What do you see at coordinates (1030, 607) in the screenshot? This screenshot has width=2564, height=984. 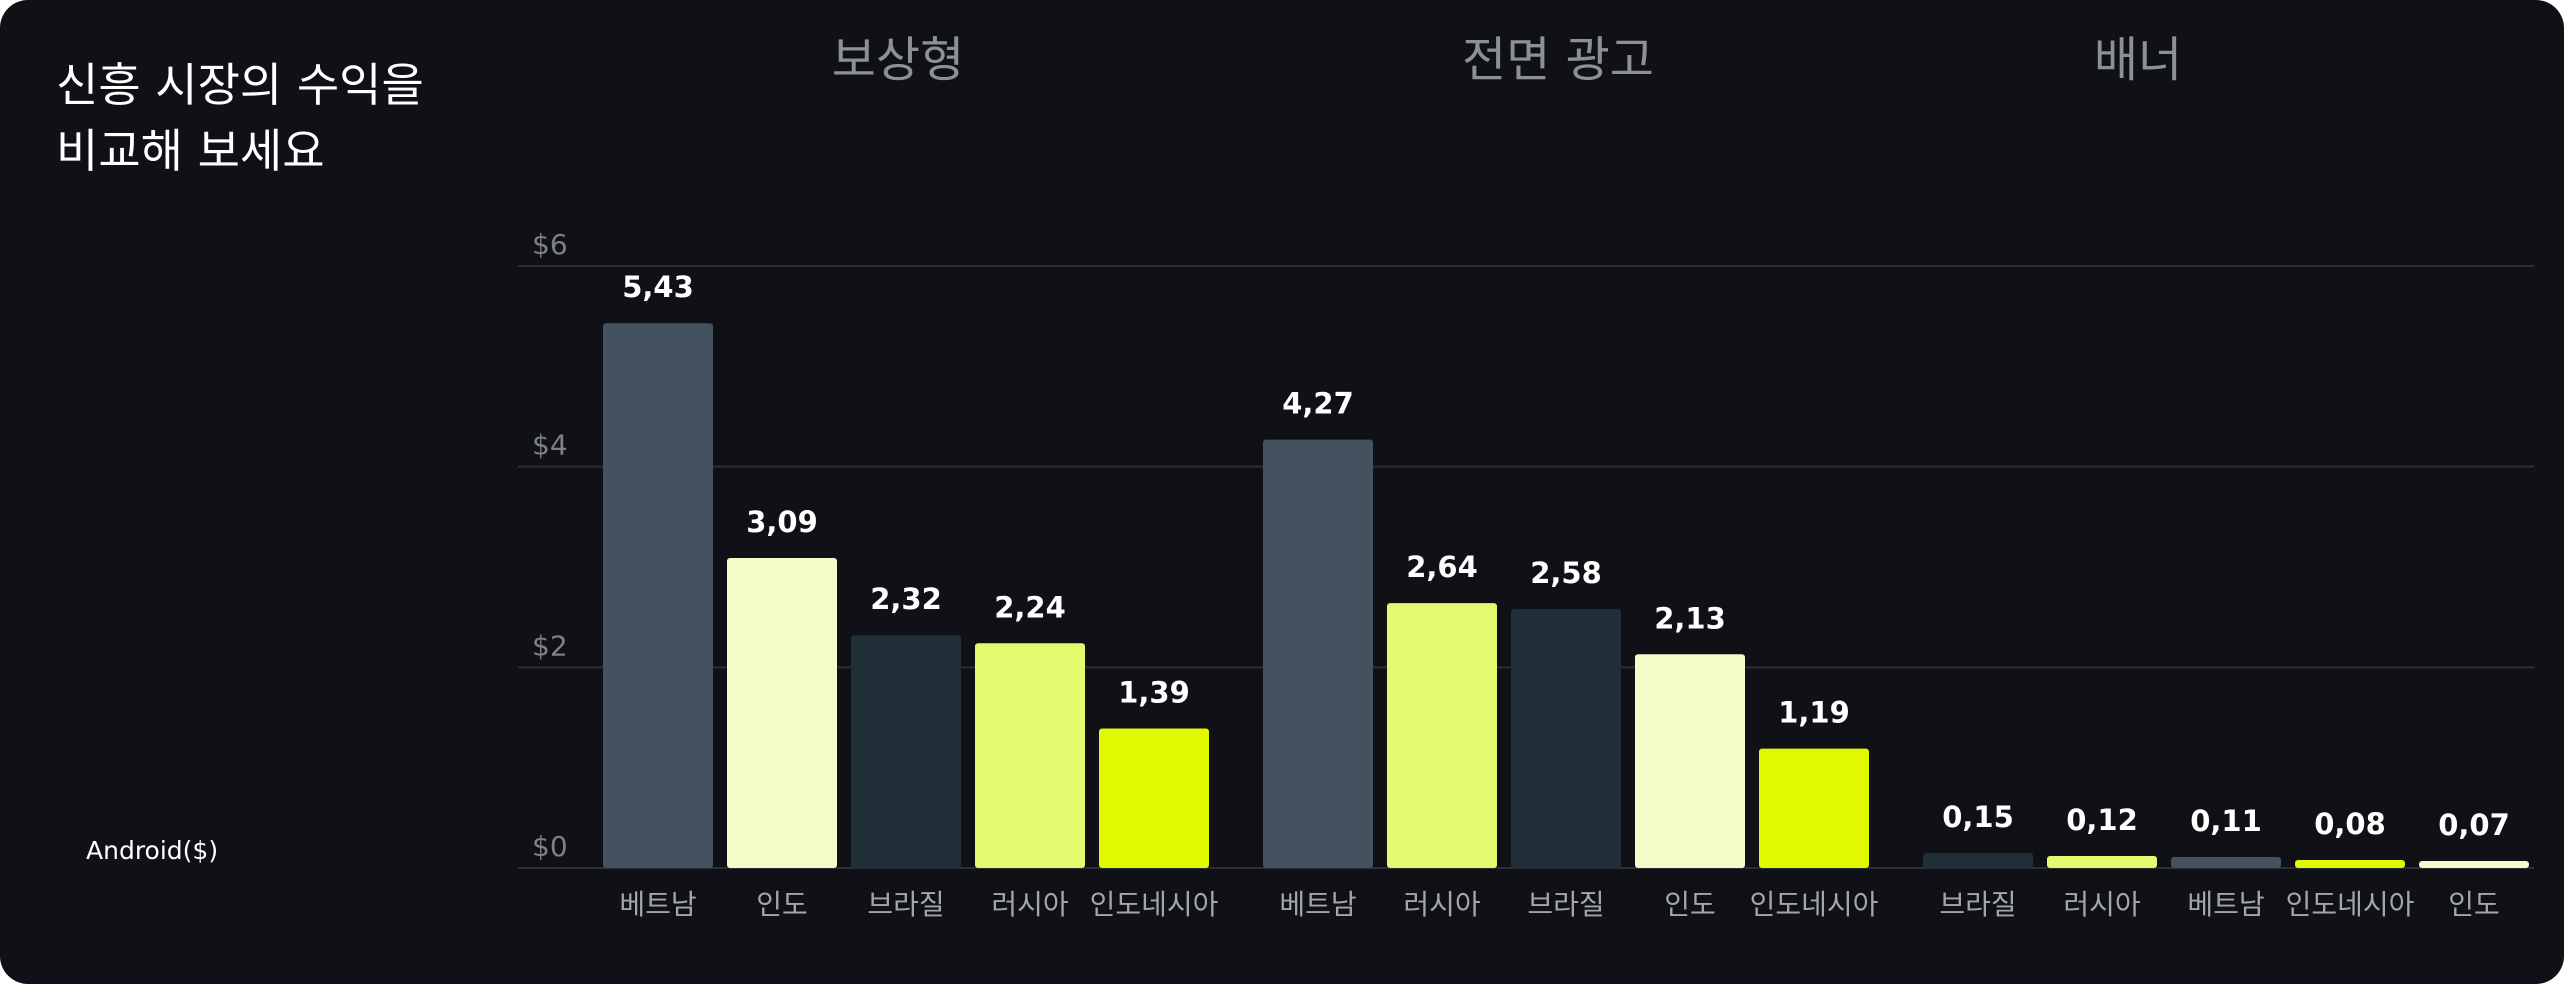 I see `data-label: 2,24` at bounding box center [1030, 607].